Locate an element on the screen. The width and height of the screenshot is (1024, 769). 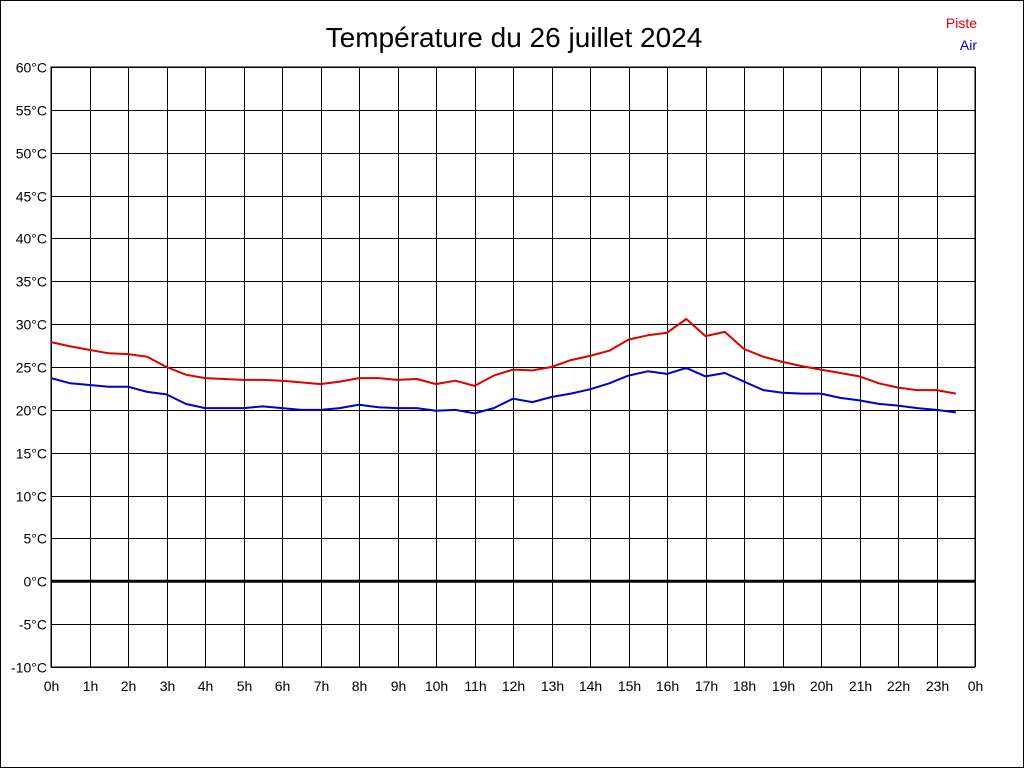
x-tick-label: 15h is located at coordinates (629, 686).